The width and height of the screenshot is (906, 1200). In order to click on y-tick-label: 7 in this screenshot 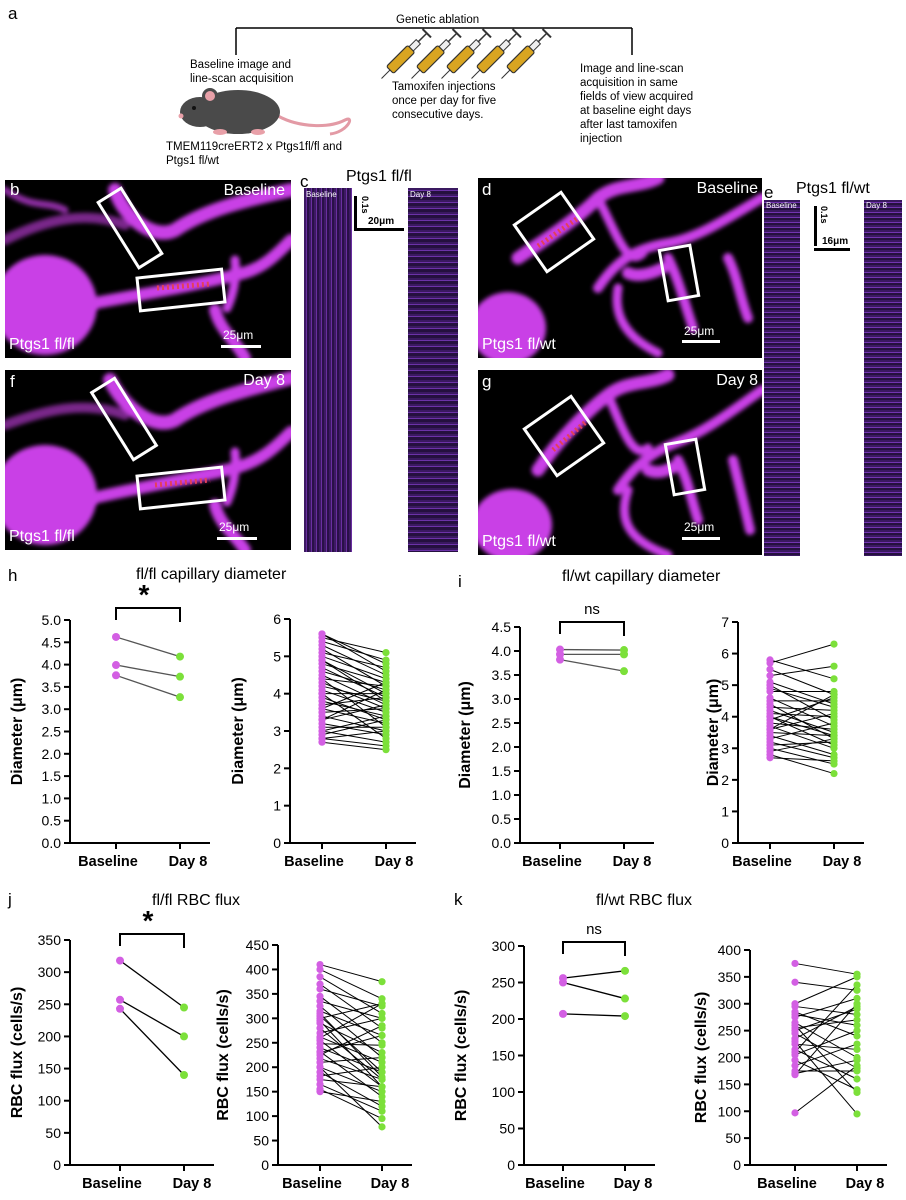, I will do `click(725, 622)`.